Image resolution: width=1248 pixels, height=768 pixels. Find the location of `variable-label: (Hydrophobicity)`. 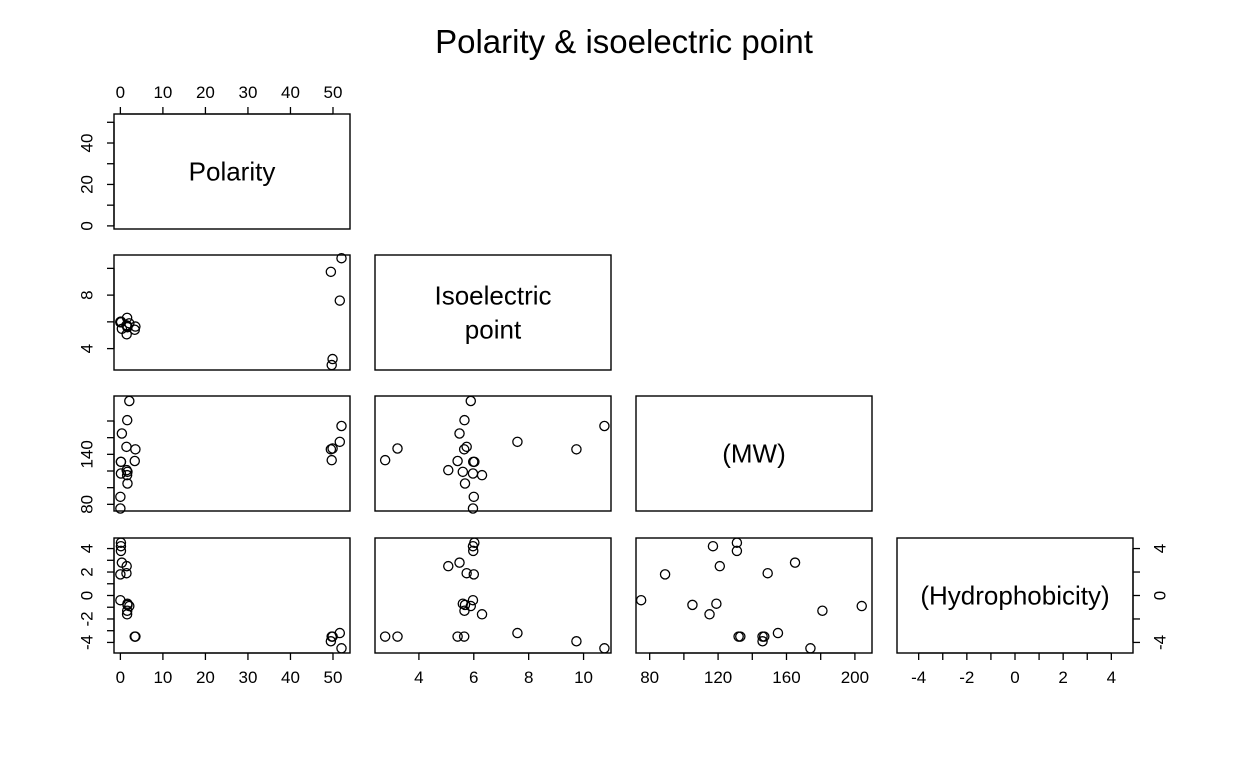

variable-label: (Hydrophobicity) is located at coordinates (1014, 596).